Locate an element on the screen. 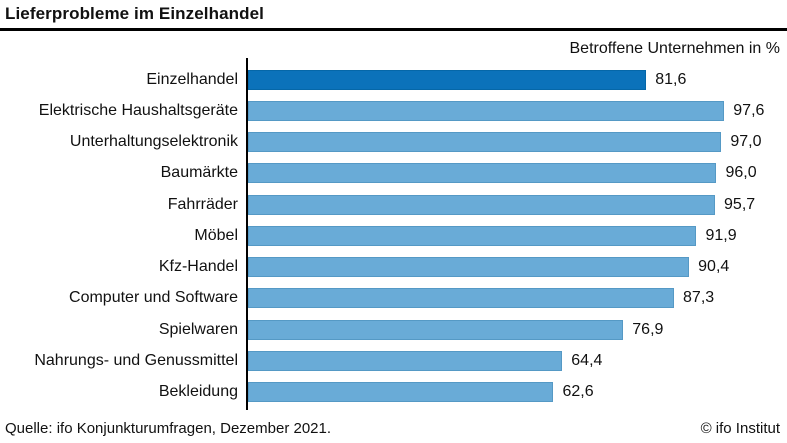  chart-row: Baumärkte 96,0 is located at coordinates (393, 173).